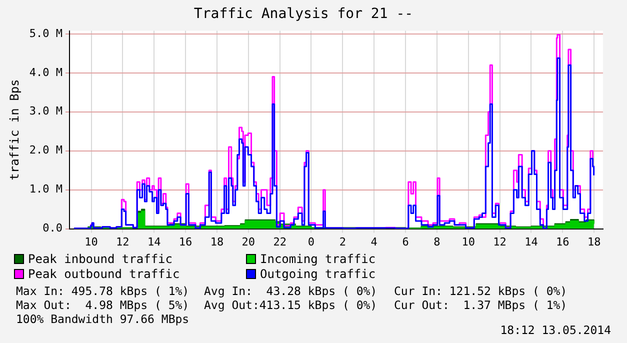 Image resolution: width=627 pixels, height=343 pixels. I want to click on y-tick-label: 3.0 M, so click(46, 111).